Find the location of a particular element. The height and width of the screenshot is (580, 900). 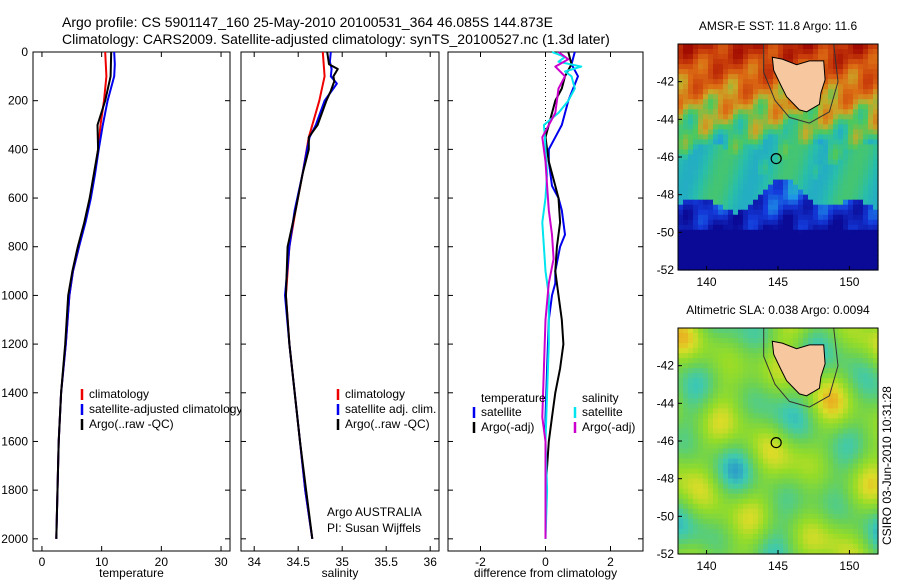

tasmania-land is located at coordinates (798, 84).